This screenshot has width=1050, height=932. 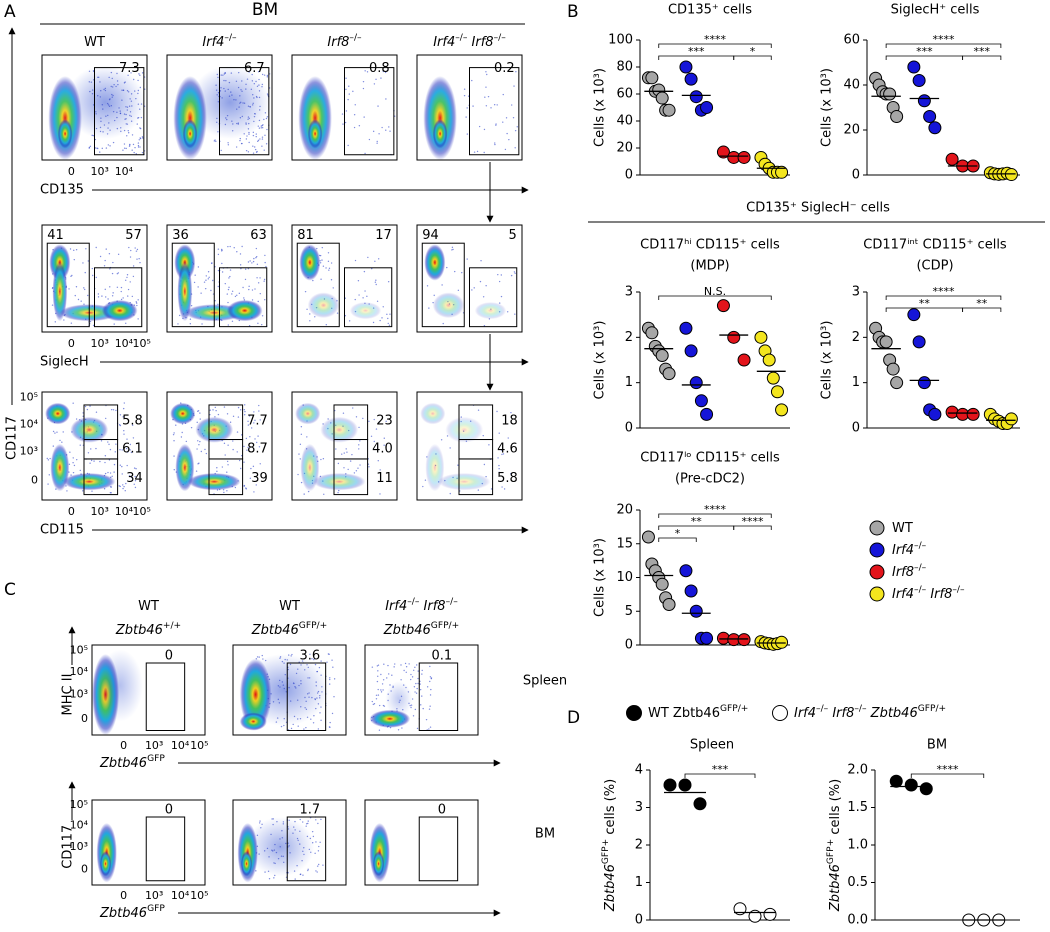 What do you see at coordinates (509, 421) in the screenshot?
I see `gate-value: 18` at bounding box center [509, 421].